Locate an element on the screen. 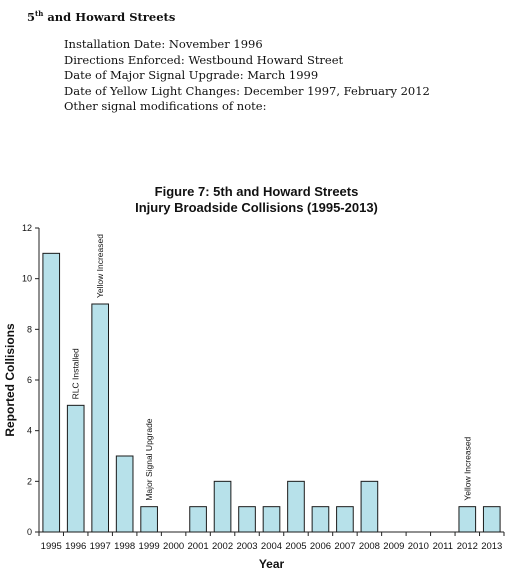 The width and height of the screenshot is (513, 578). x-tick-label: 2000 is located at coordinates (173, 546).